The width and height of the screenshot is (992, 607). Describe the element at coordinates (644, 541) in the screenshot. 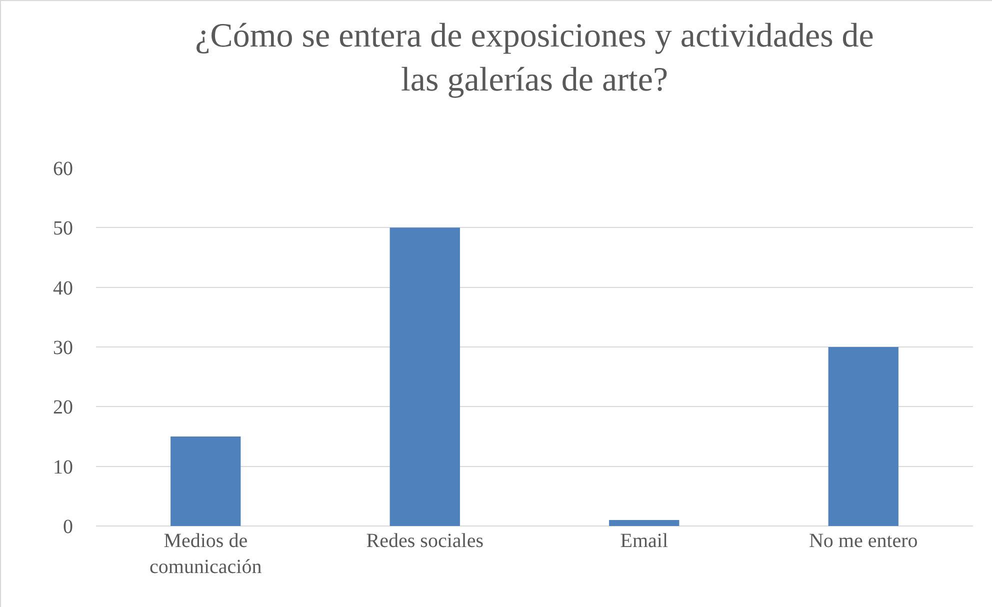

I see `x-tick-label: Email` at that location.